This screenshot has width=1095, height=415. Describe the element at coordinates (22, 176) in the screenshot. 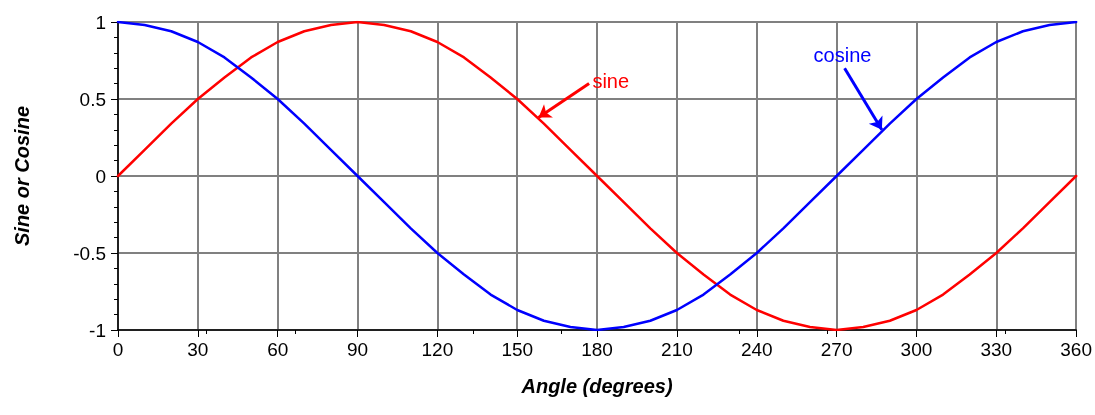

I see `y-axis-title: Sine or Cosine` at that location.